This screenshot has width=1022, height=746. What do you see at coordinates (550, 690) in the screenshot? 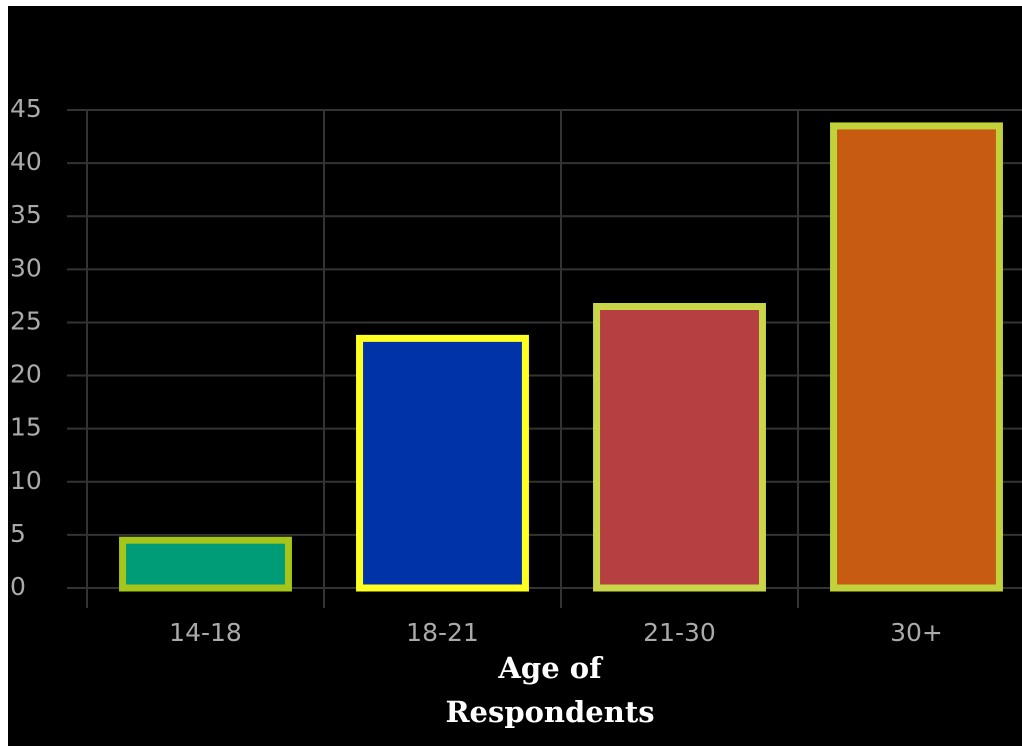
I see `x-axis-label: Age of Respondents` at bounding box center [550, 690].